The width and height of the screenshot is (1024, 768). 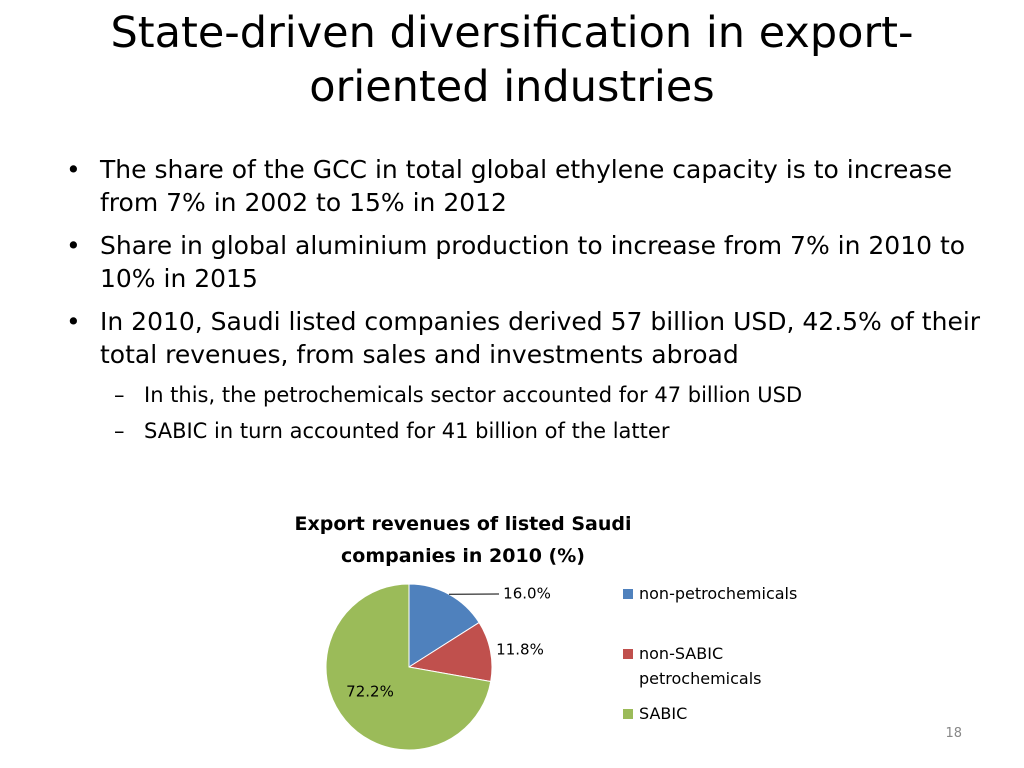 What do you see at coordinates (718, 593) in the screenshot?
I see `legend-label: non-petrochemicals` at bounding box center [718, 593].